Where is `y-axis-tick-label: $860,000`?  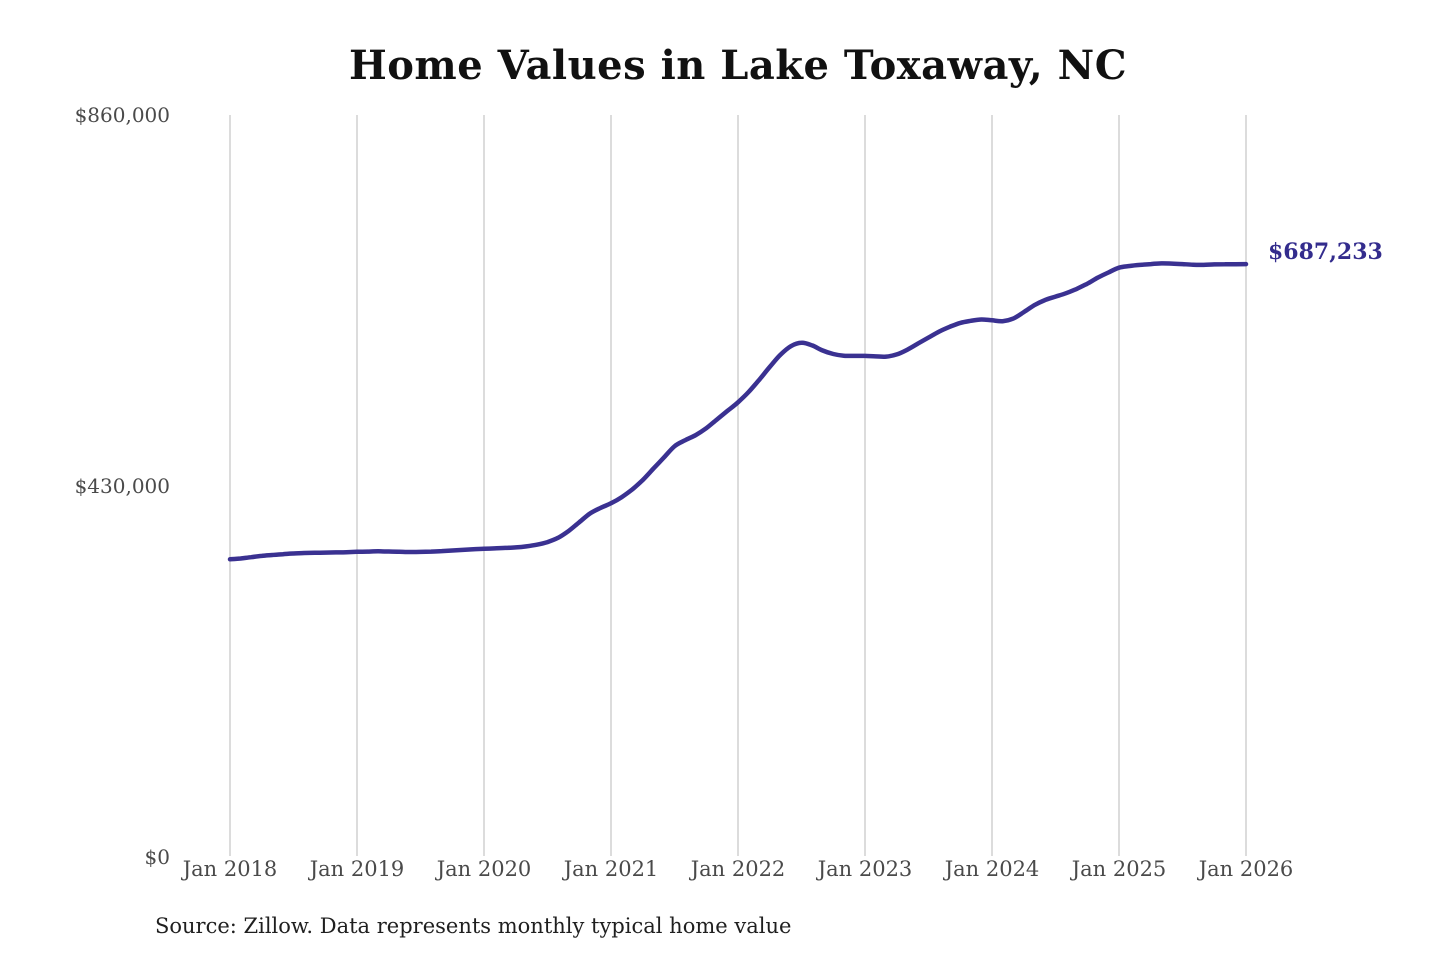
y-axis-tick-label: $860,000 is located at coordinates (122, 115).